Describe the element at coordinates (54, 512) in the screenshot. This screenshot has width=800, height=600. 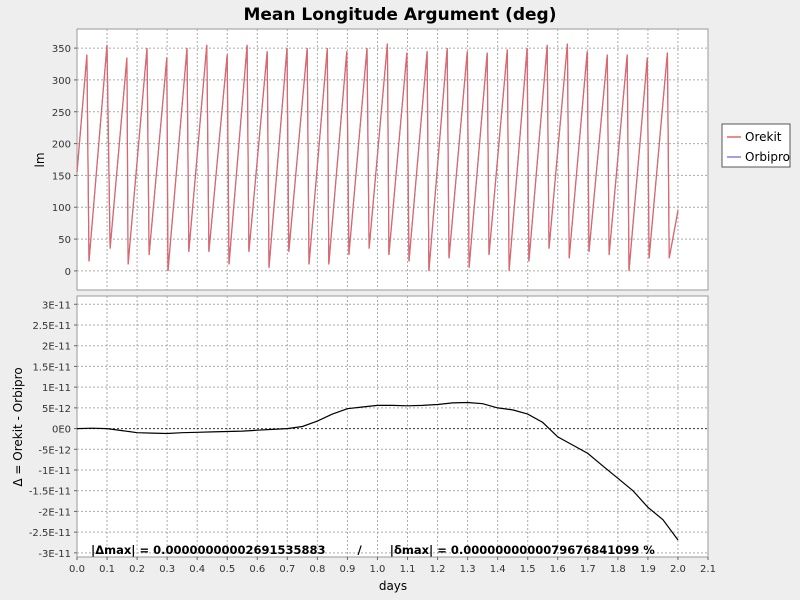
I see `lower-y-tick-label: -2E-11` at that location.